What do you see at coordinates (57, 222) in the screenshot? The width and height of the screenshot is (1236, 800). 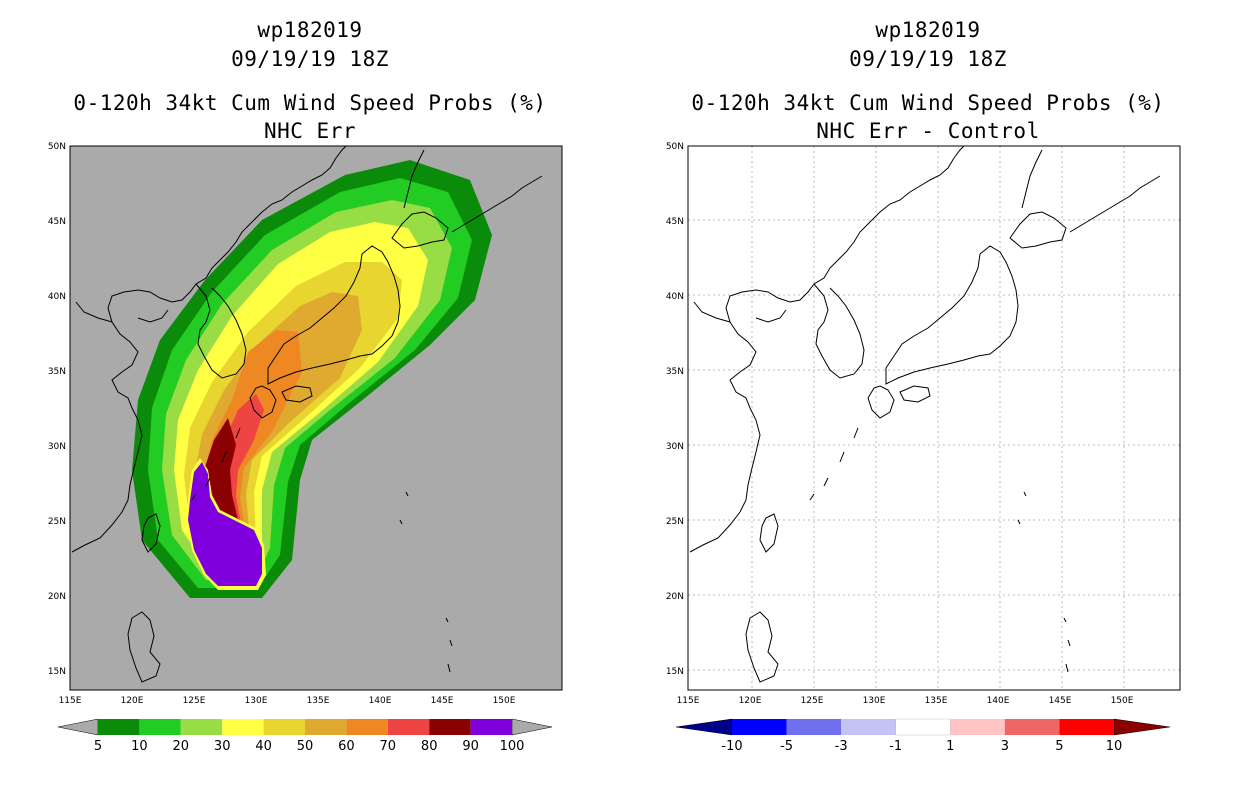 I see `left-lat-label: 45N` at bounding box center [57, 222].